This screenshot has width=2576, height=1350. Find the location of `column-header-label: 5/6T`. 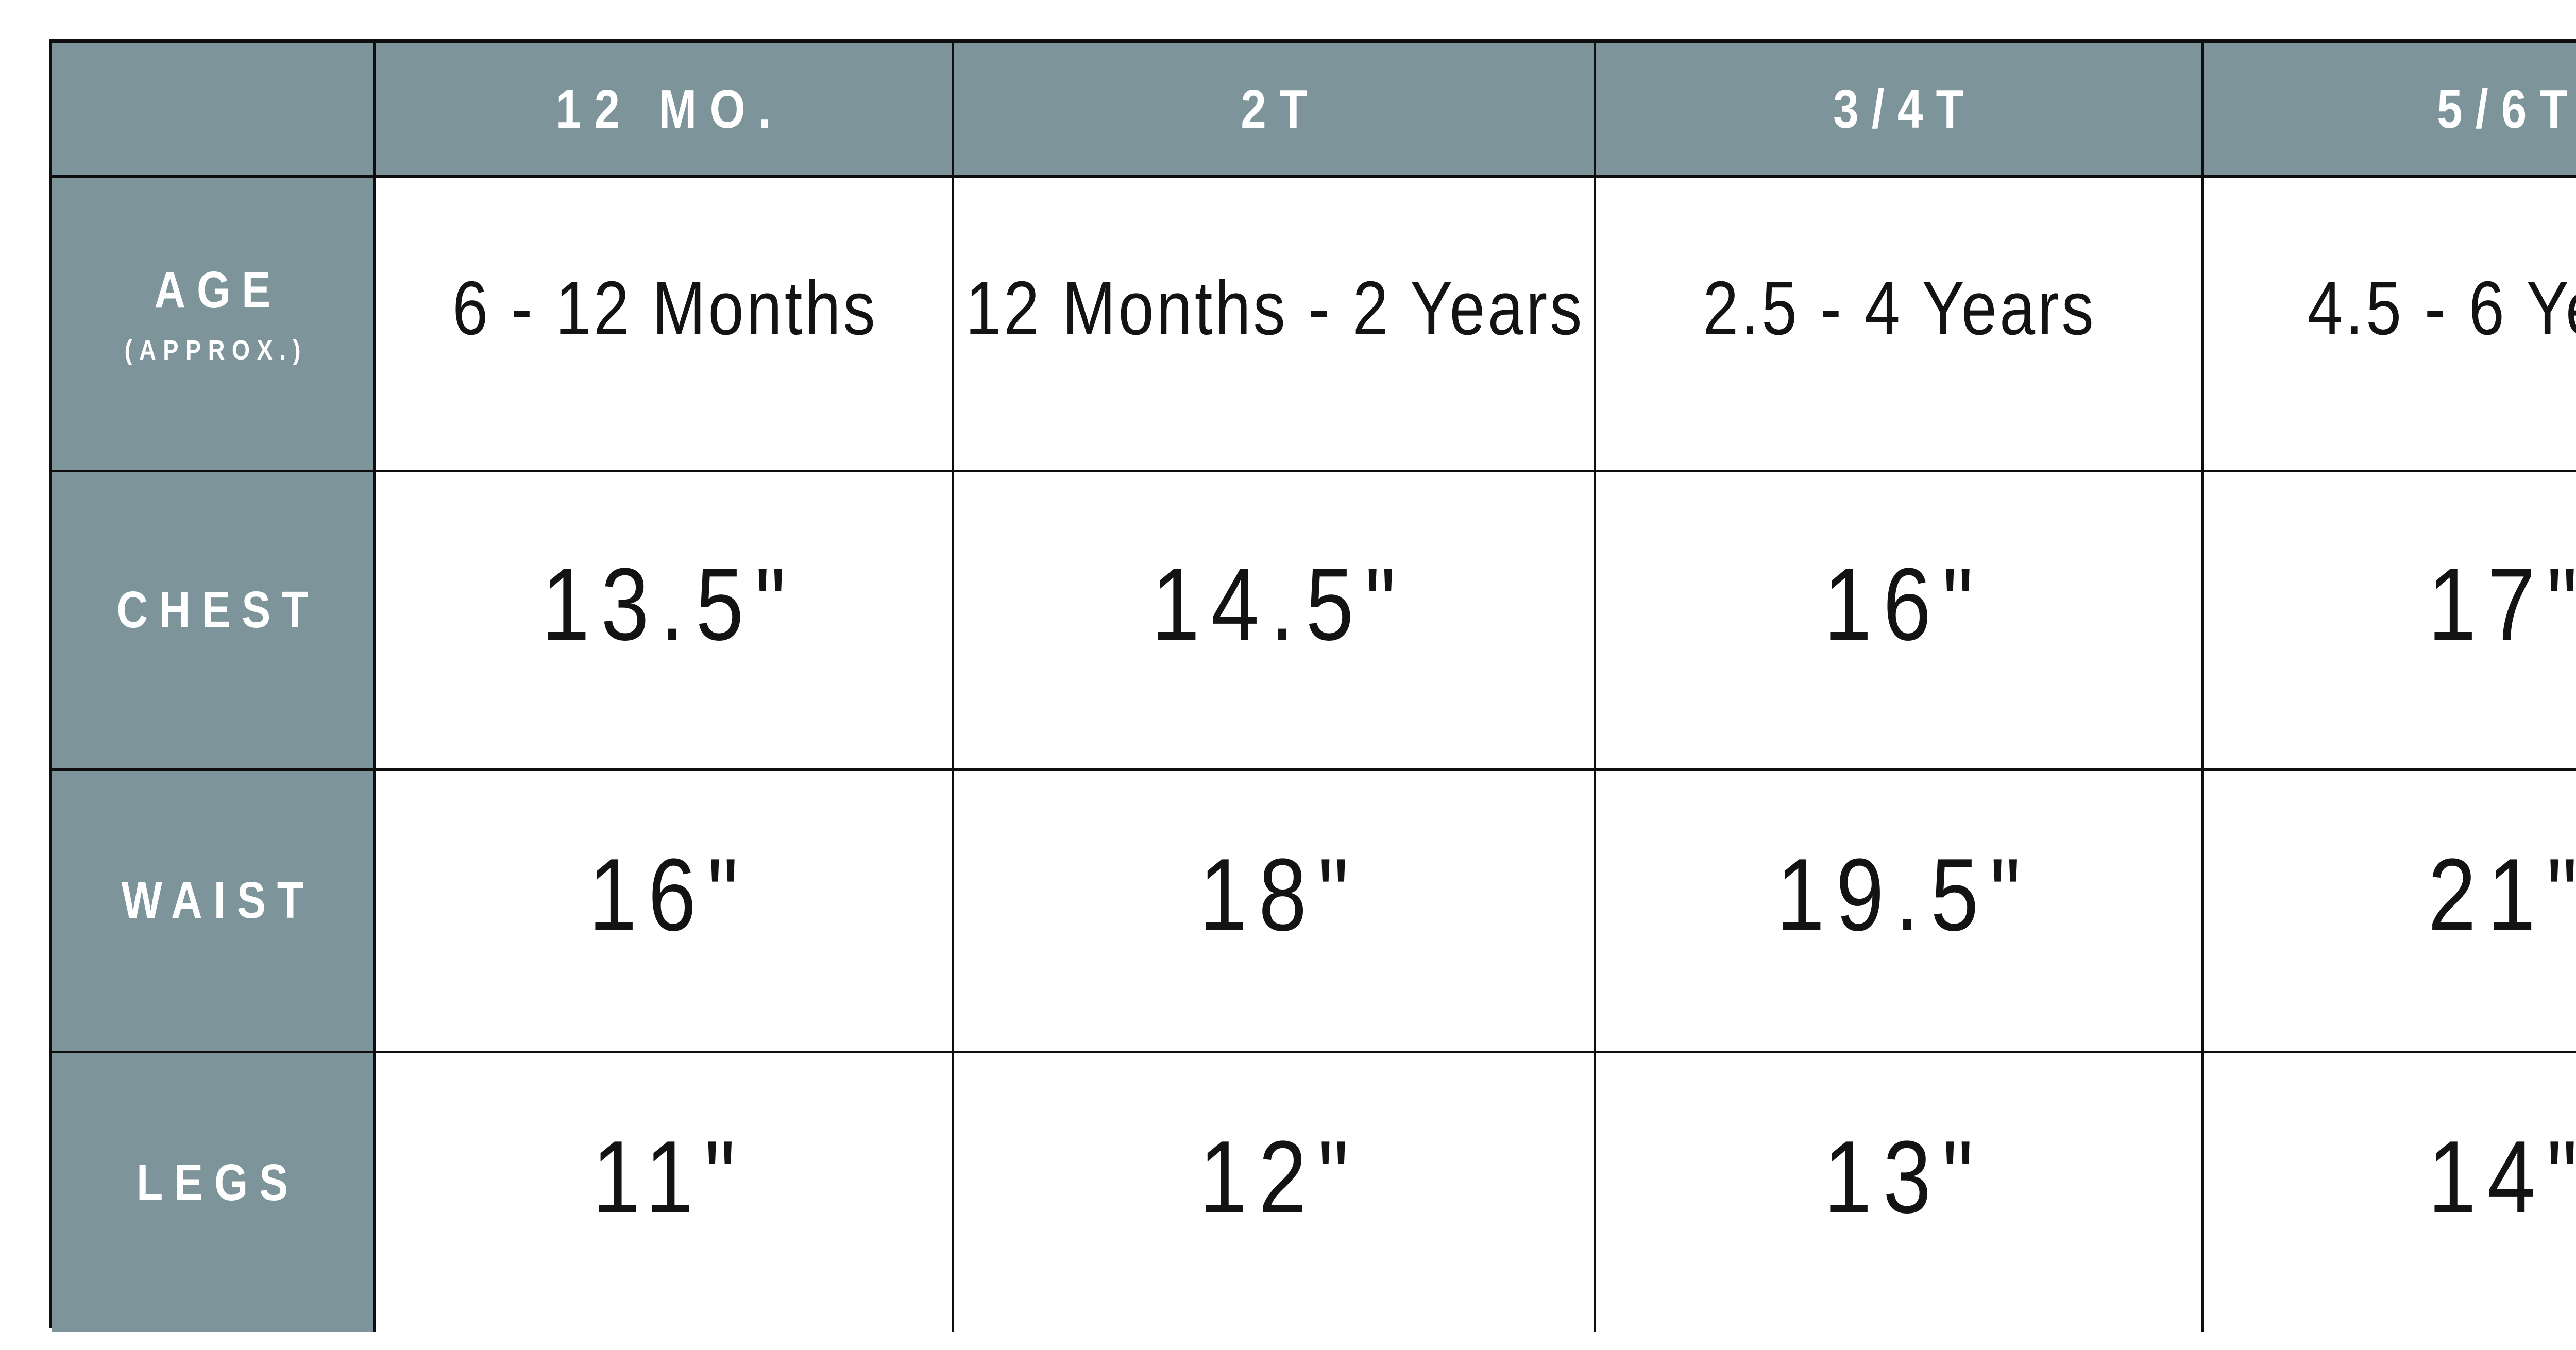

column-header-label: 5/6T is located at coordinates (2506, 109).